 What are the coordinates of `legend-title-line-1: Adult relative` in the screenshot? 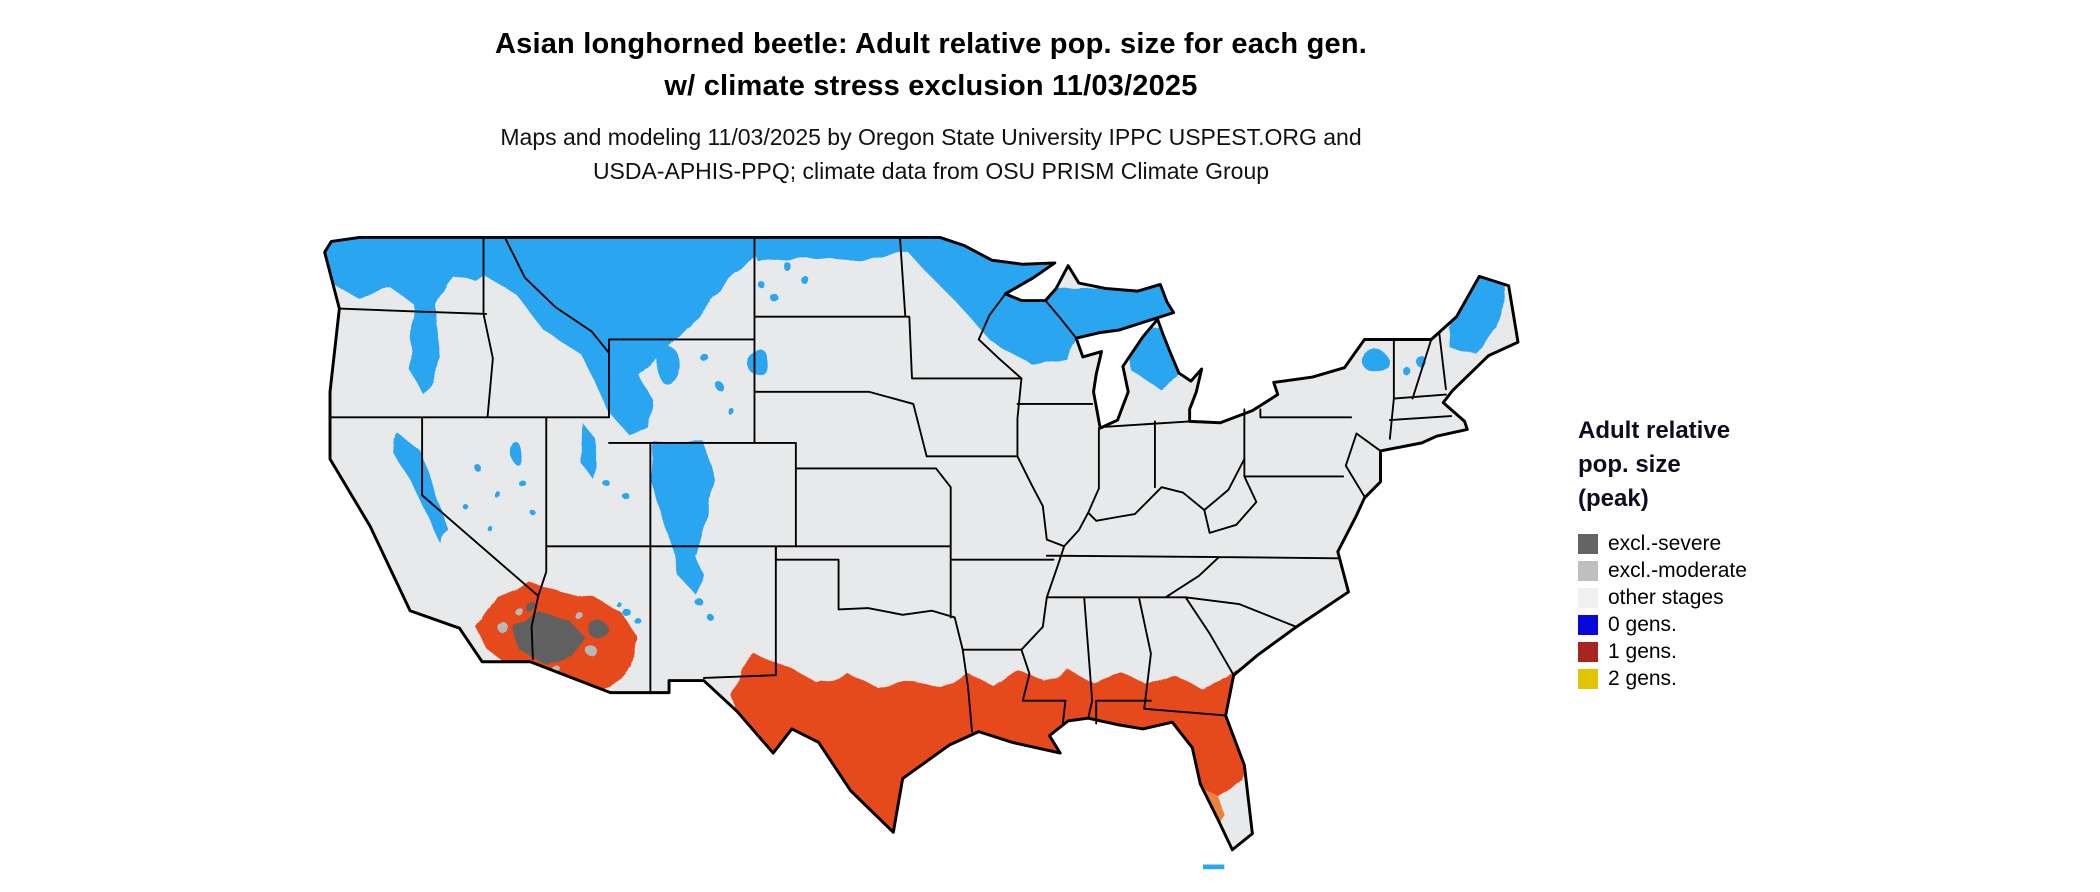 It's located at (1654, 430).